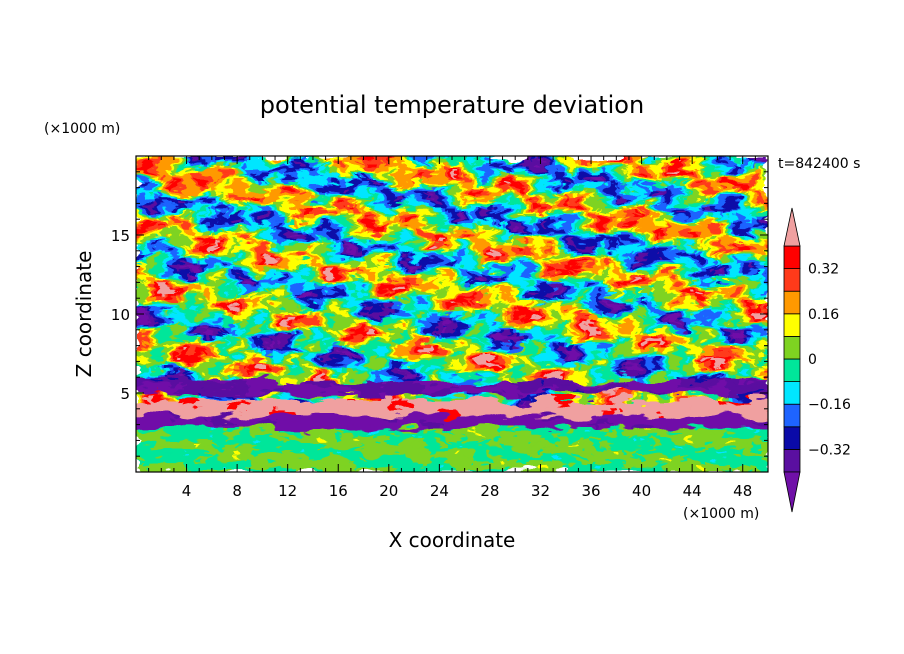 This screenshot has height=654, width=904. Describe the element at coordinates (823, 315) in the screenshot. I see `colorbar-tick-label: 0.16` at that location.